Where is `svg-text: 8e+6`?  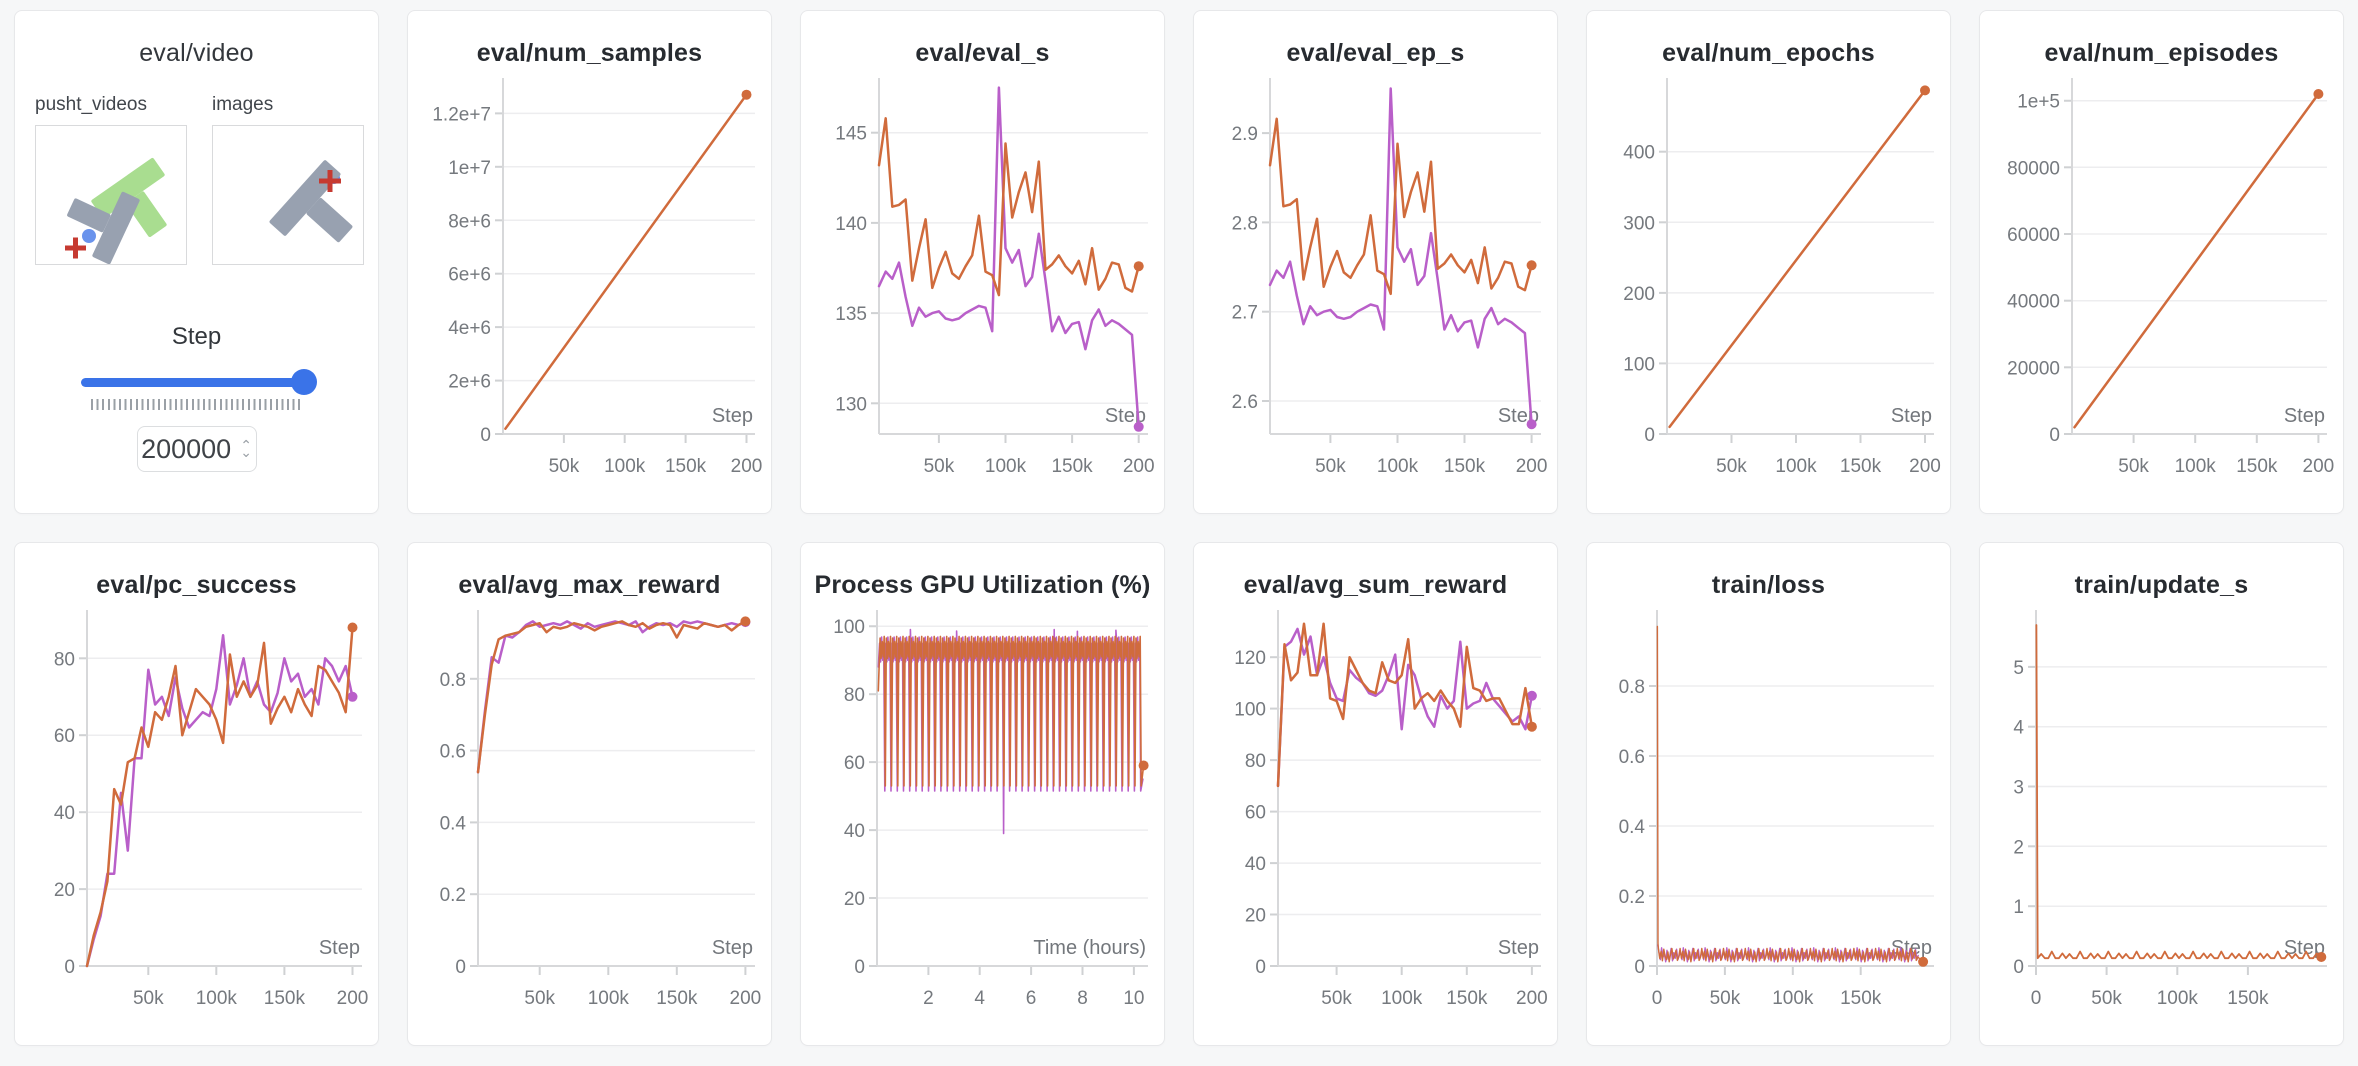
svg-text: 8e+6 is located at coordinates (469, 221).